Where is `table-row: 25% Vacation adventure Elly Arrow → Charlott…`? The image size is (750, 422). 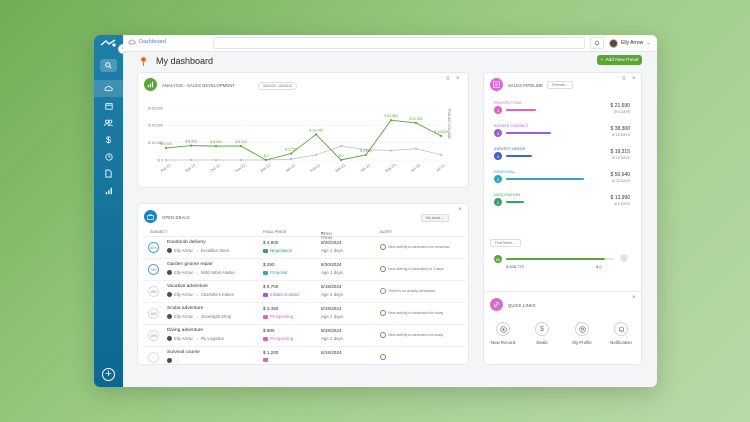 table-row: 25% Vacation adventure Elly Arrow → Charlott… is located at coordinates (304, 292).